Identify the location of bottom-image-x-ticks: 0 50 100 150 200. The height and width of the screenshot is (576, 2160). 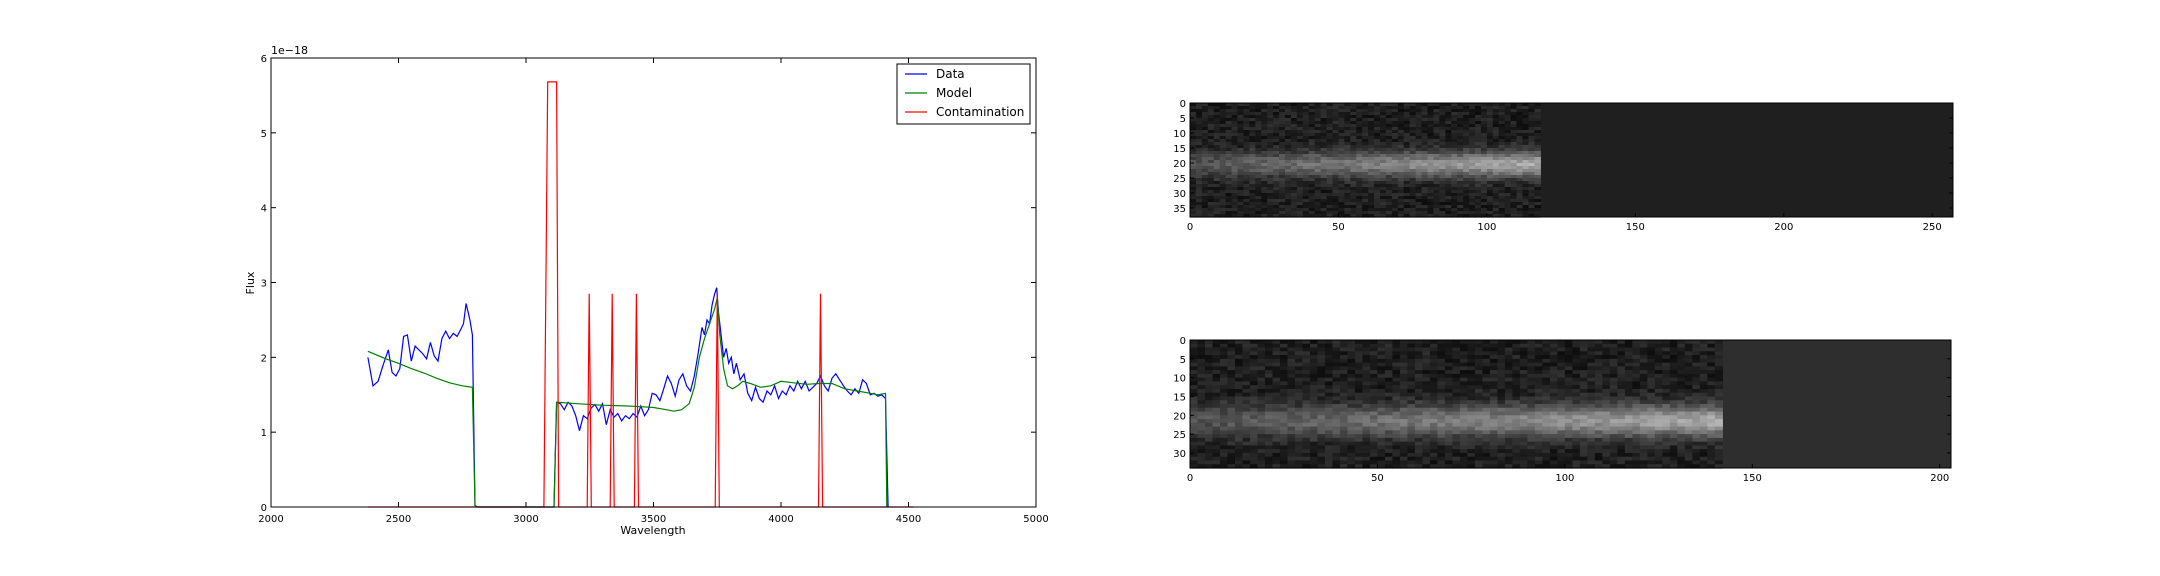
(1568, 474).